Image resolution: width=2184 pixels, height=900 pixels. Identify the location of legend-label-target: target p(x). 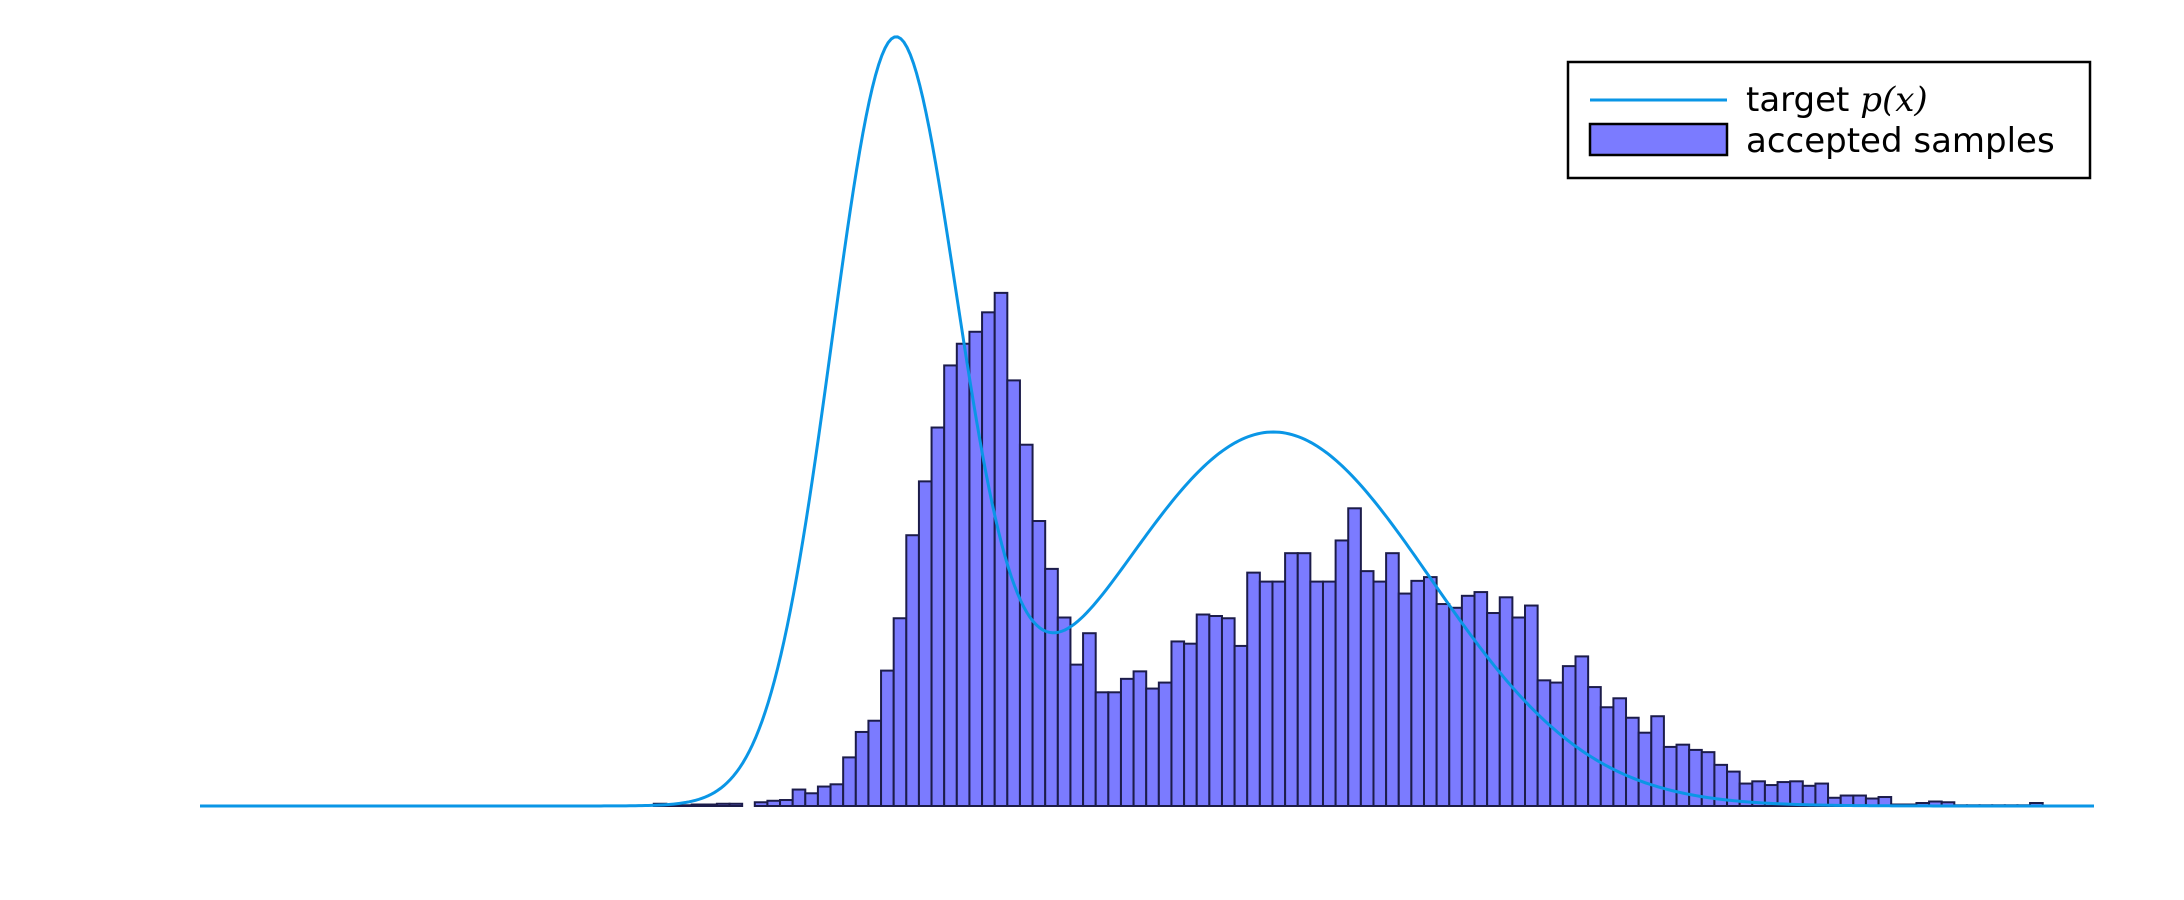
(1837, 100).